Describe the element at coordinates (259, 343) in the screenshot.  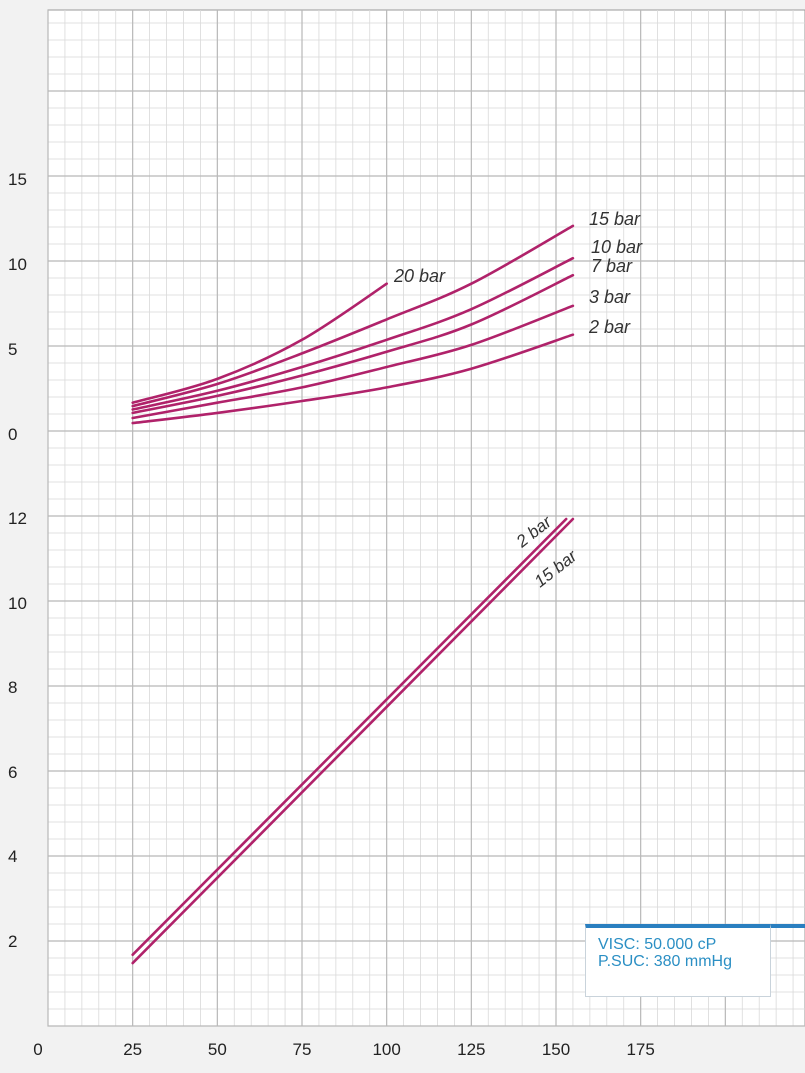
I see `curve-top-20-bar` at that location.